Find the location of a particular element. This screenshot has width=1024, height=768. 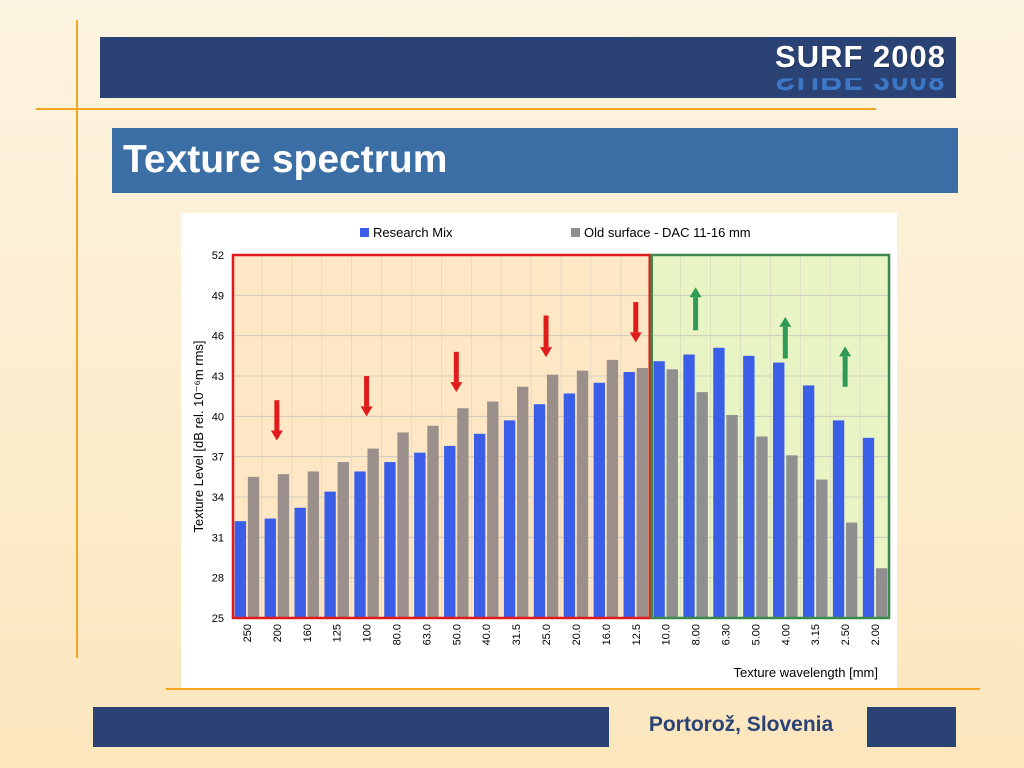

x-tick-label: 200 is located at coordinates (278, 633).